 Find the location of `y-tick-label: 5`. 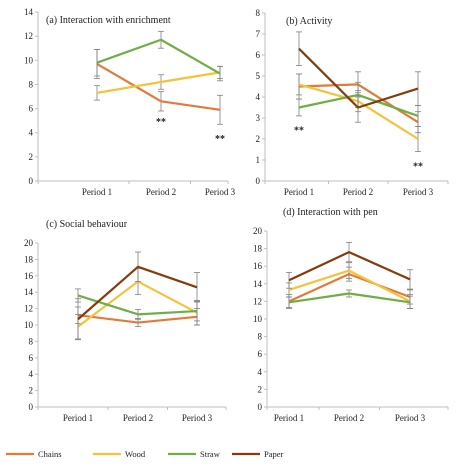

y-tick-label: 5 is located at coordinates (258, 76).